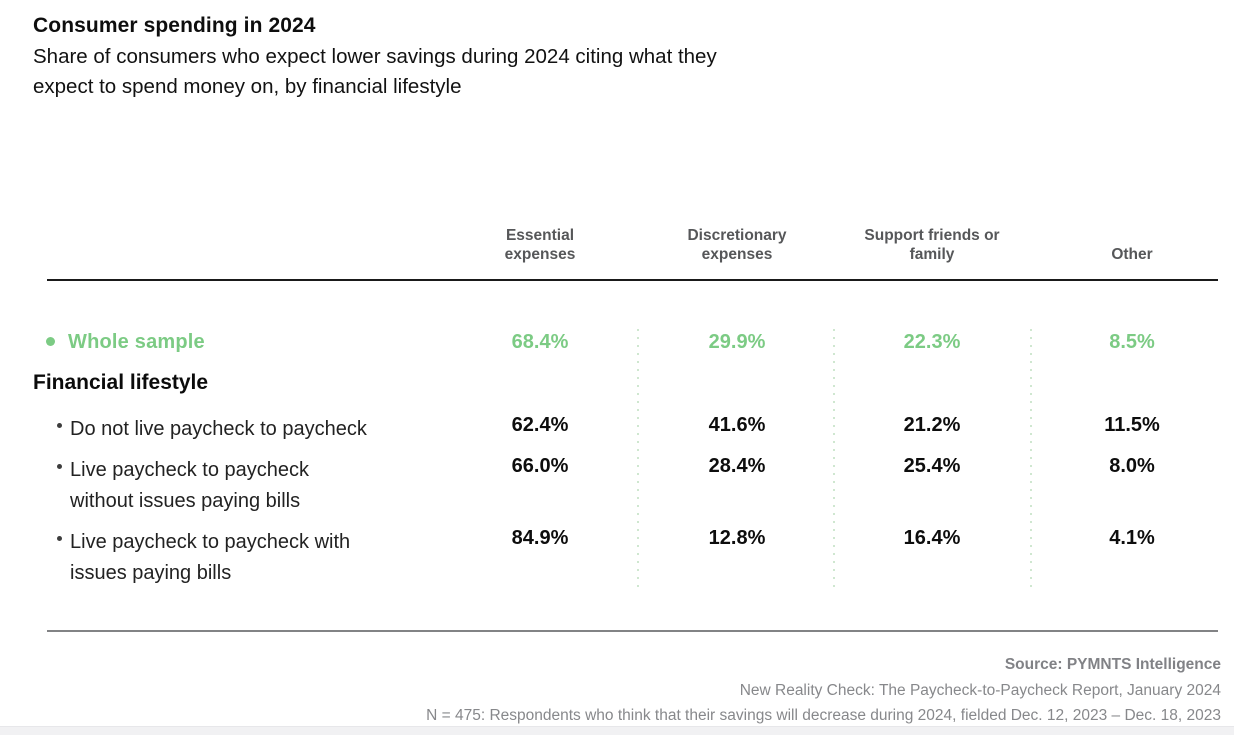 Image resolution: width=1234 pixels, height=735 pixels. Describe the element at coordinates (136, 342) in the screenshot. I see `row-label-whole-sample: Whole sample` at that location.